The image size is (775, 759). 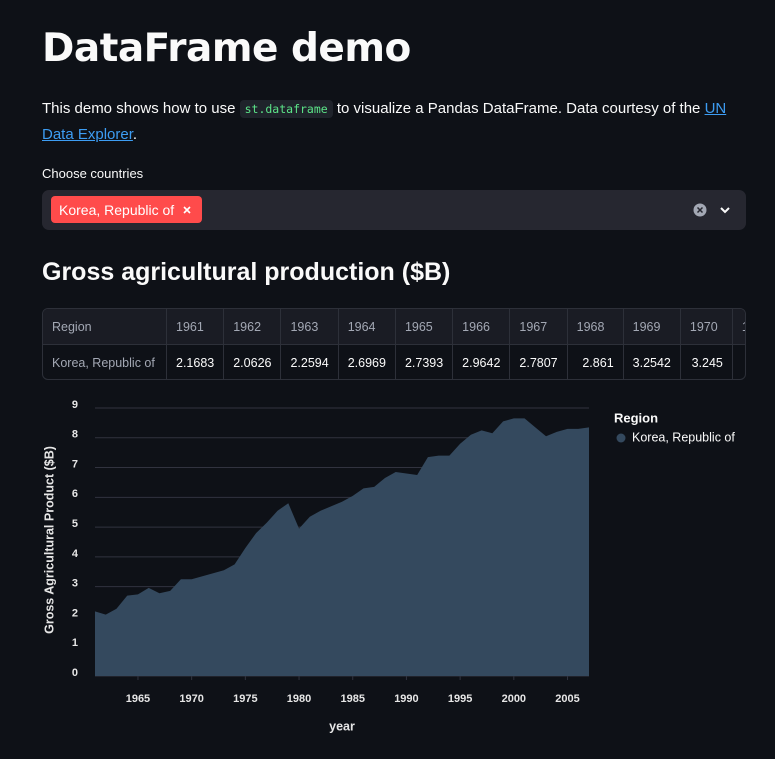 What do you see at coordinates (367, 327) in the screenshot?
I see `column-header: 1964` at bounding box center [367, 327].